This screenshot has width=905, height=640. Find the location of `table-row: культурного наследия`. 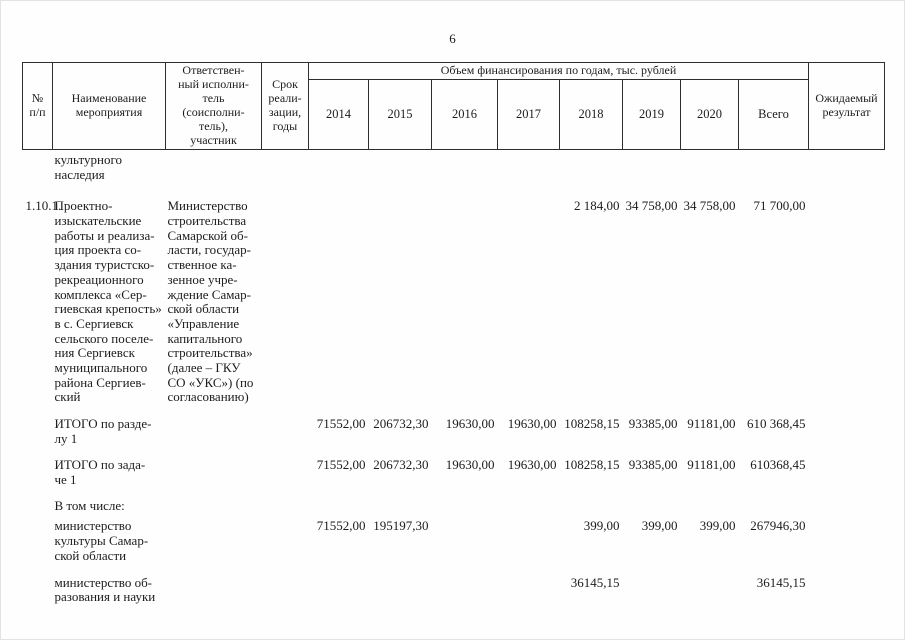

table-row: культурного наследия is located at coordinates (454, 166).